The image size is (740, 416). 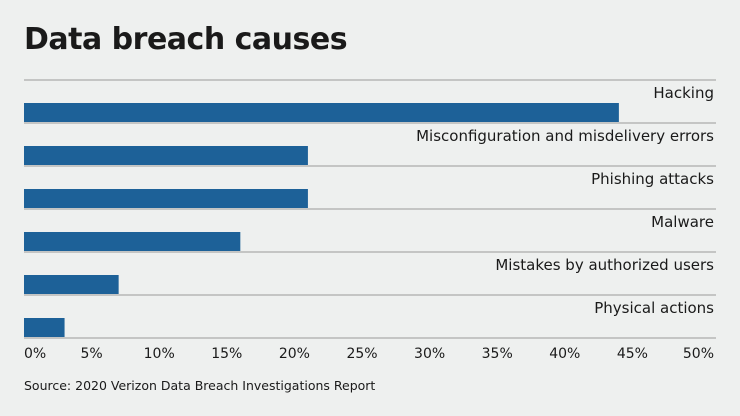 What do you see at coordinates (159, 354) in the screenshot?
I see `x-tick-label: 10%` at bounding box center [159, 354].